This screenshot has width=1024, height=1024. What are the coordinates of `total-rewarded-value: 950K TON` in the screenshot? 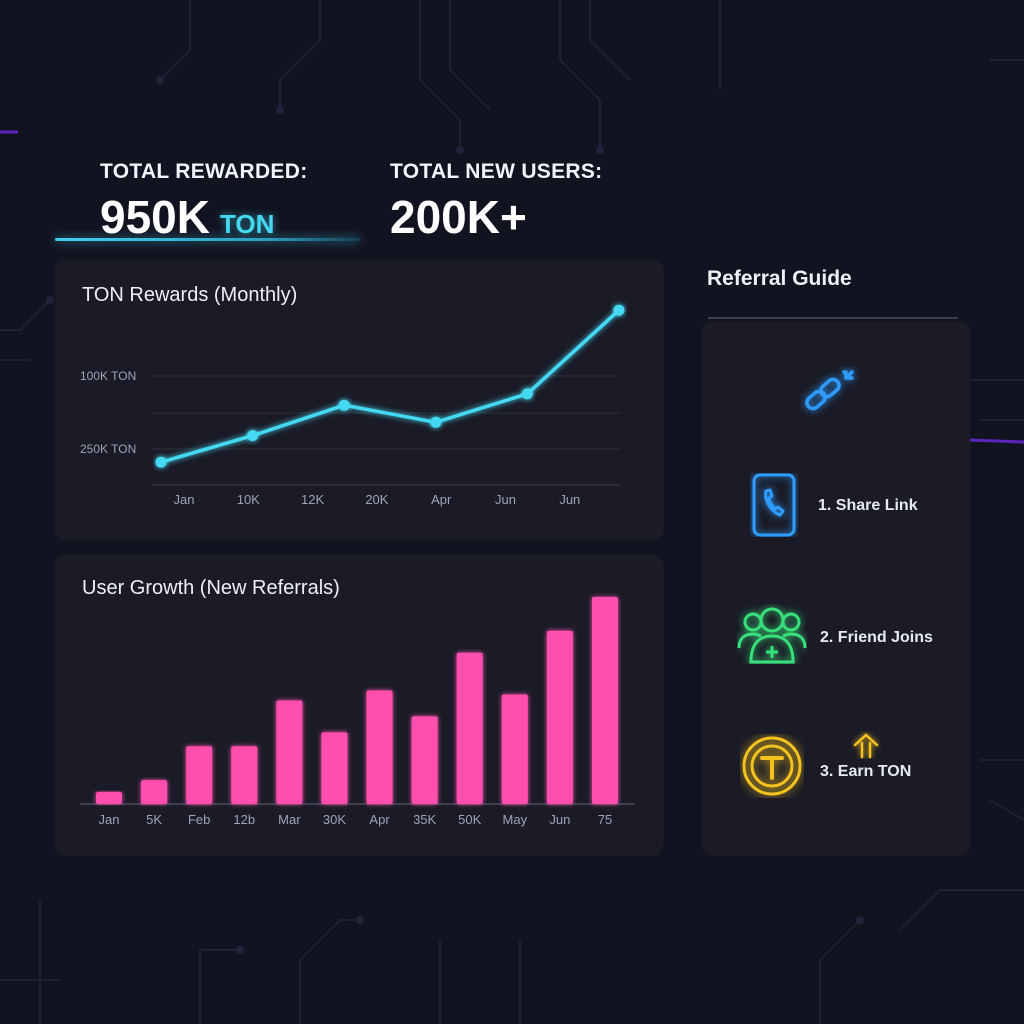 It's located at (204, 217).